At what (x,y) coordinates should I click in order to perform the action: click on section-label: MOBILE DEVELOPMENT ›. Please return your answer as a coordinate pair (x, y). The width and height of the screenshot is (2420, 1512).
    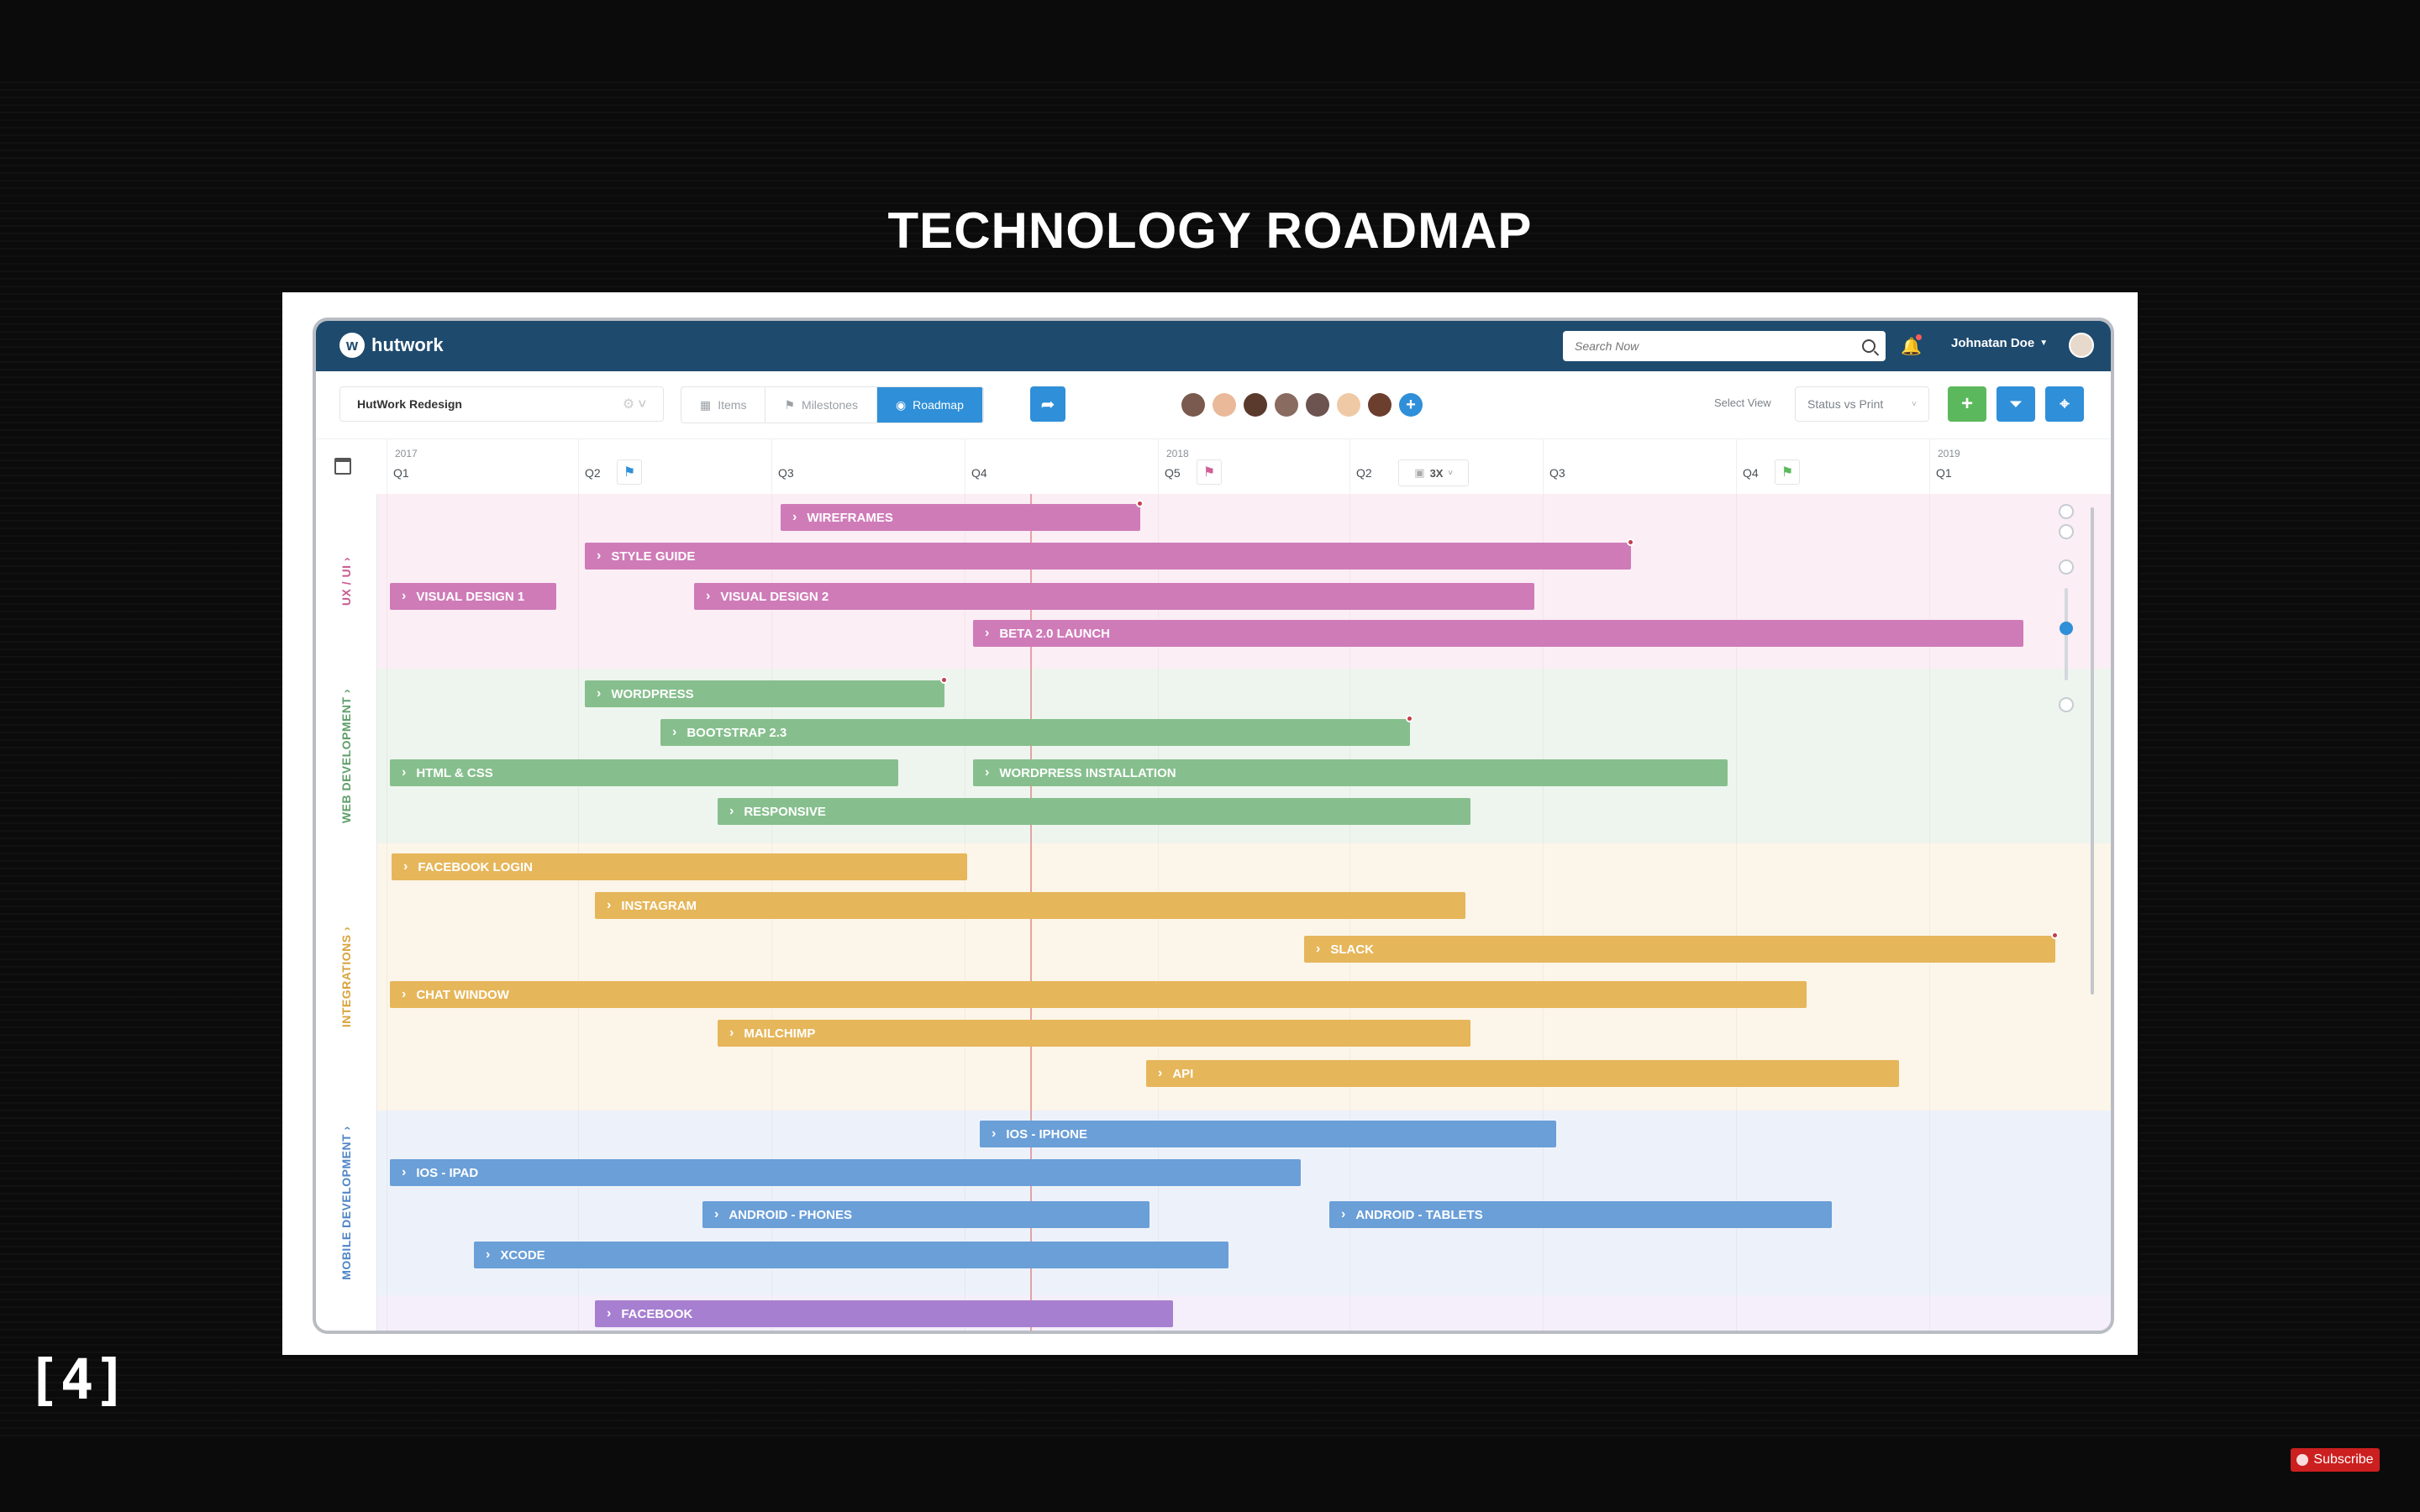
    Looking at the image, I should click on (346, 1202).